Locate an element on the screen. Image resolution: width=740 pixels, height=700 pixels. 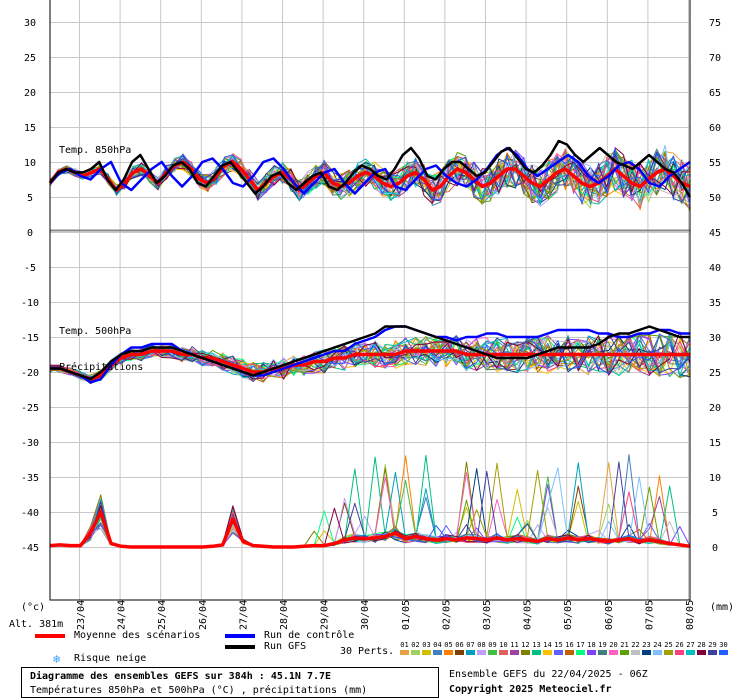
y-right-tick: 45 is located at coordinates (715, 233).